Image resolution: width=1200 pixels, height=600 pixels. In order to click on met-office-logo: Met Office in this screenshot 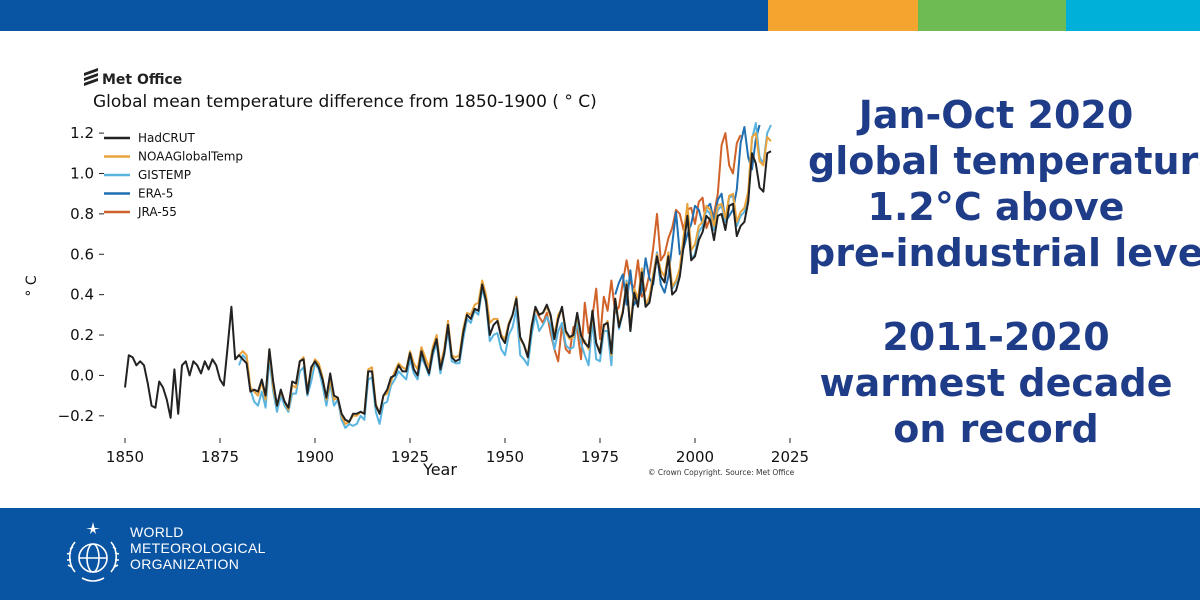, I will do `click(133, 78)`.